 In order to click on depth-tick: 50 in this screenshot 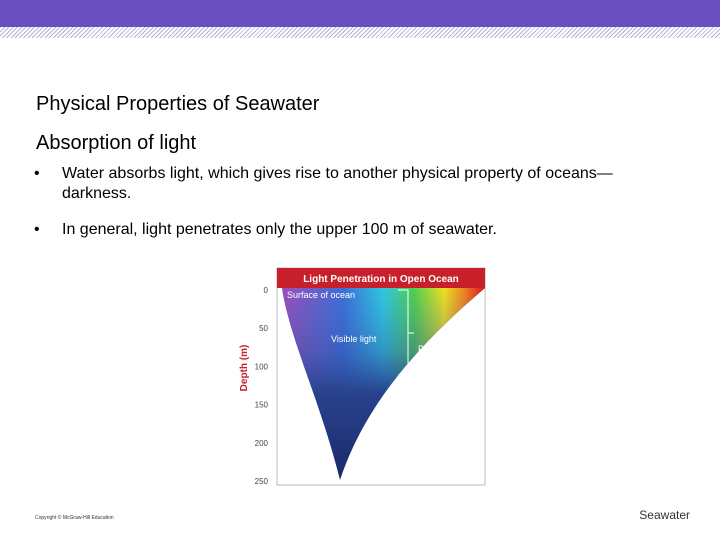, I will do `click(263, 328)`.